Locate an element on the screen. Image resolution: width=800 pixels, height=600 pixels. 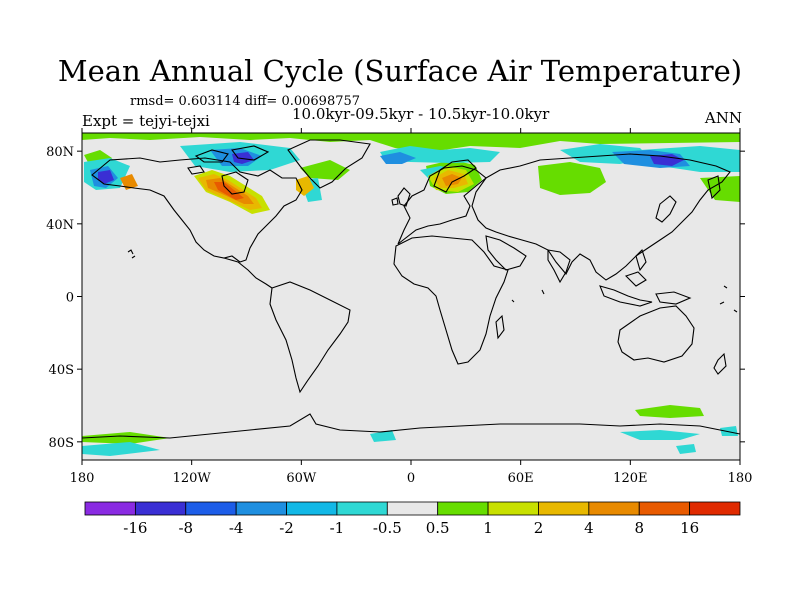
colorbar-label: -2 is located at coordinates (286, 528).